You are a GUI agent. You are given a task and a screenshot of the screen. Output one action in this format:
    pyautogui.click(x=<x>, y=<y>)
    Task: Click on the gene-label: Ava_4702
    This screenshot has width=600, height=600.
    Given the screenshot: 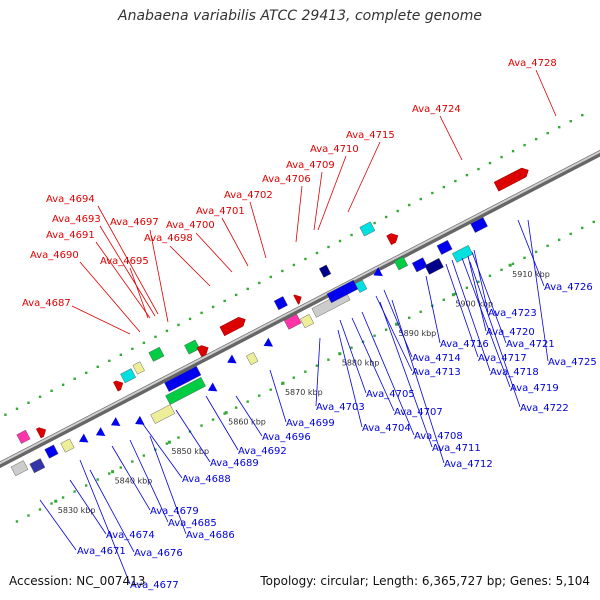 What is the action you would take?
    pyautogui.click(x=248, y=195)
    